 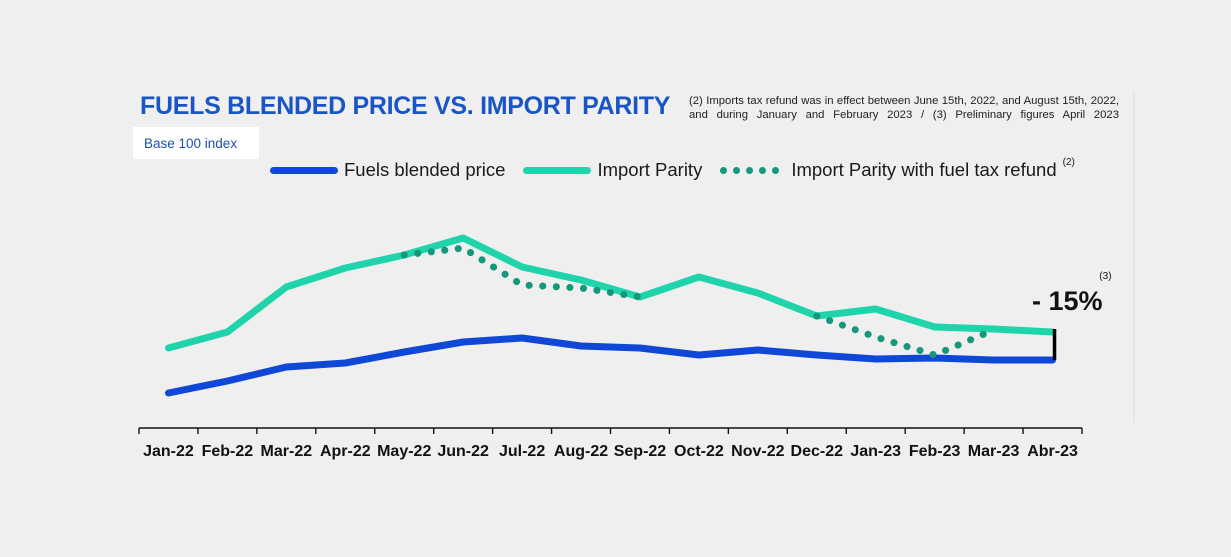 I want to click on x-tick-label: Apr-22, so click(x=345, y=451).